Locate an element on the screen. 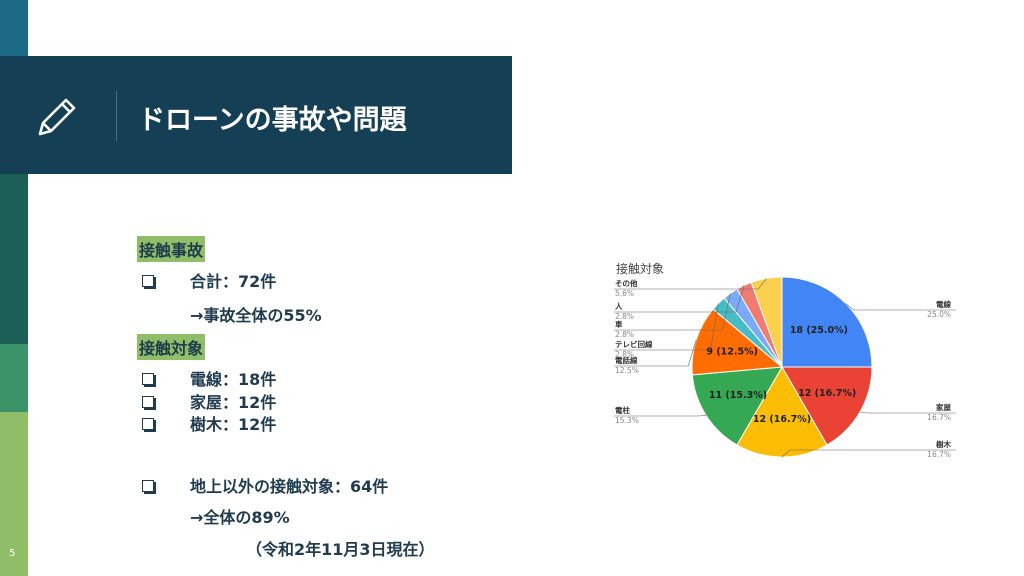 The image size is (1024, 576). bullet-total-text: 合計：72件 is located at coordinates (233, 281).